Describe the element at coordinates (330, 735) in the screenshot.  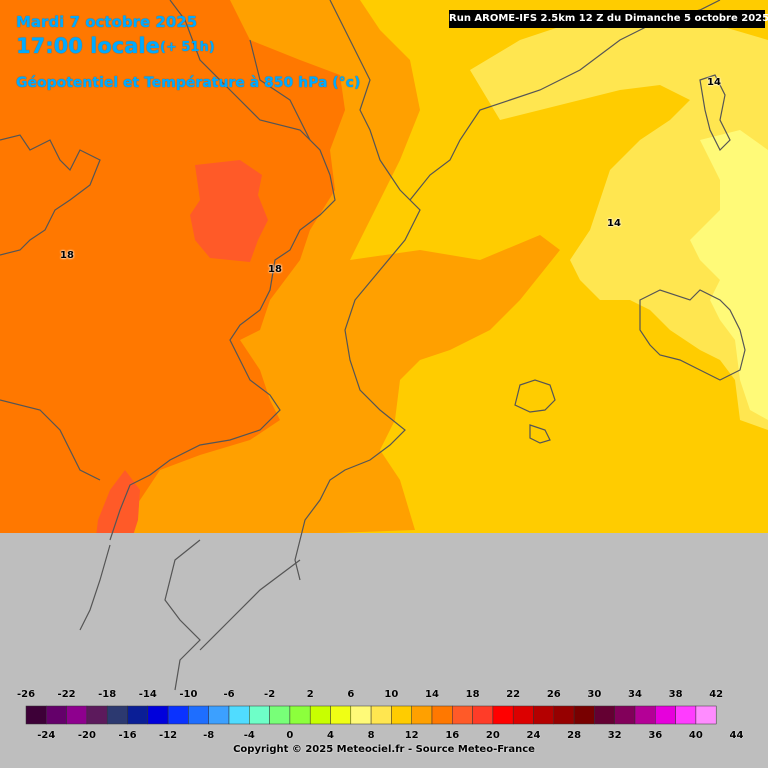
I see `legend-tick-label: 4` at that location.